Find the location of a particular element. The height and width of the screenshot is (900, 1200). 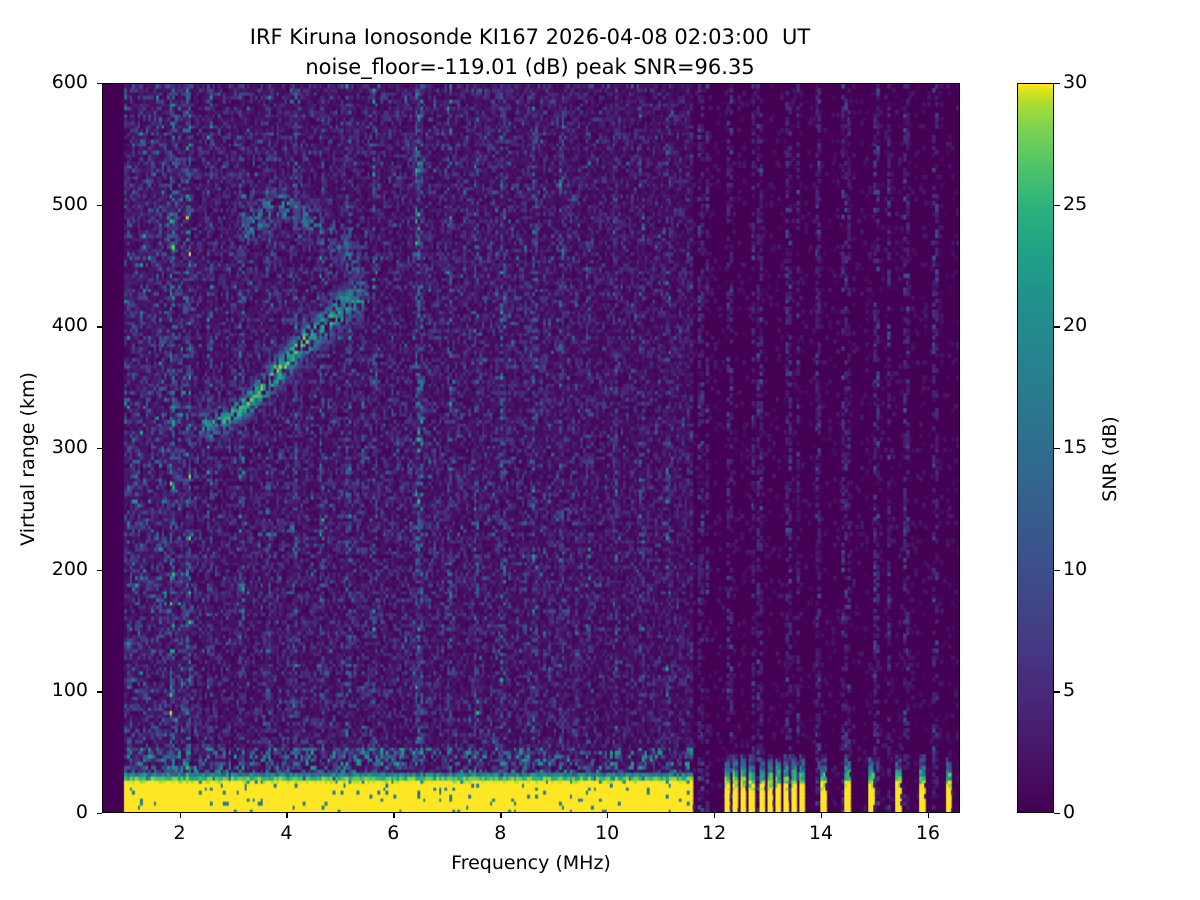

colorbar-tick-label: 5 is located at coordinates (1069, 690).